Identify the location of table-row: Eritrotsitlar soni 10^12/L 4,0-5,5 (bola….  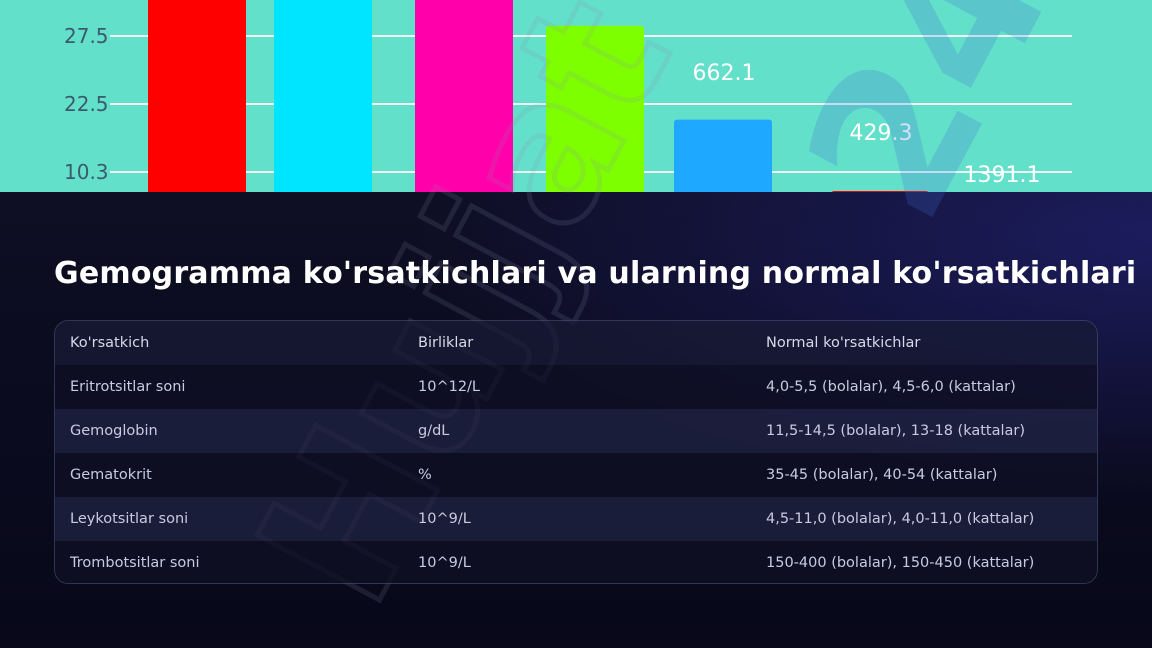
(576, 387).